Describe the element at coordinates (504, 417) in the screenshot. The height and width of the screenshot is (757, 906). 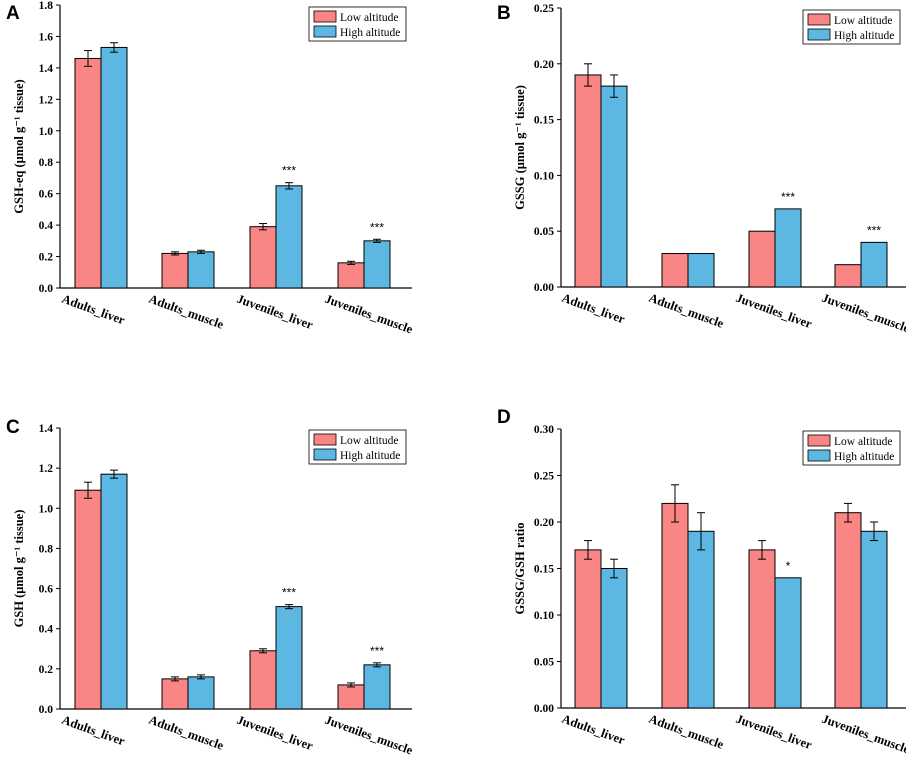
I see `panel-letter: D` at that location.